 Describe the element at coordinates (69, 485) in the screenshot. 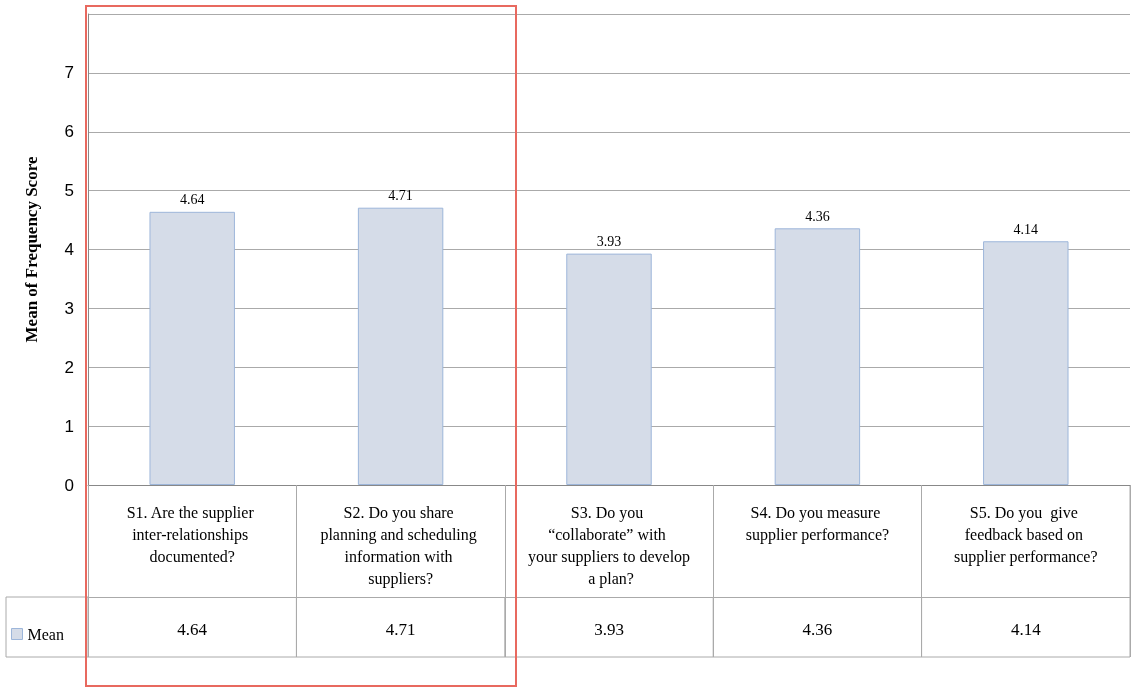

I see `y-tick-label: 0` at that location.